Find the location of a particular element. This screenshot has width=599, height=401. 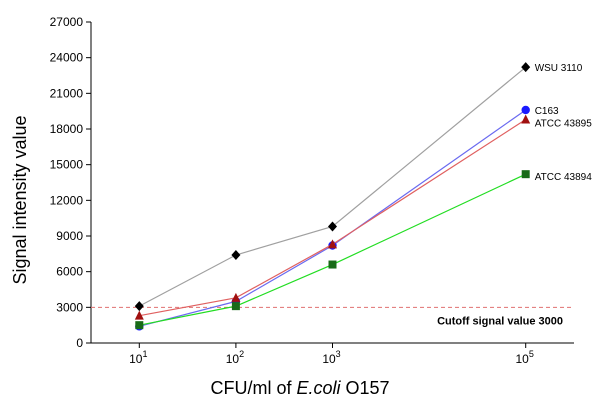

y-tick-label: 27000 is located at coordinates (67, 22).